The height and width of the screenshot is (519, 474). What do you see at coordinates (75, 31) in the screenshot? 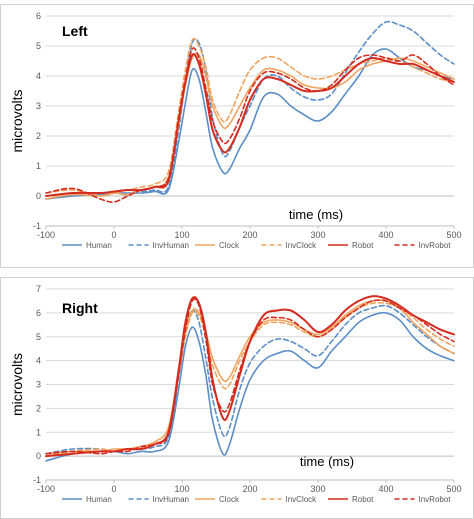
I see `chart-title: Left` at bounding box center [75, 31].